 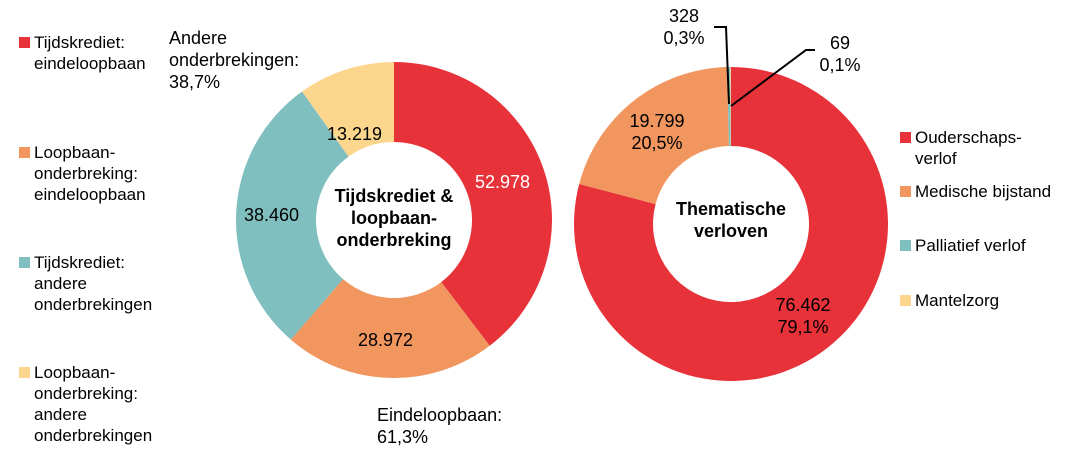 What do you see at coordinates (963, 245) in the screenshot?
I see `legend-item-2: Palliatief verlof` at bounding box center [963, 245].